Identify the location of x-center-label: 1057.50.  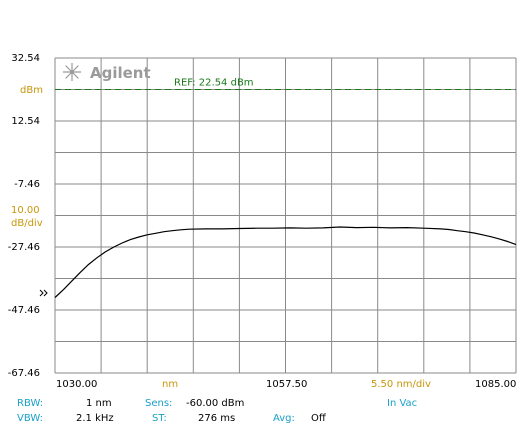
(286, 384).